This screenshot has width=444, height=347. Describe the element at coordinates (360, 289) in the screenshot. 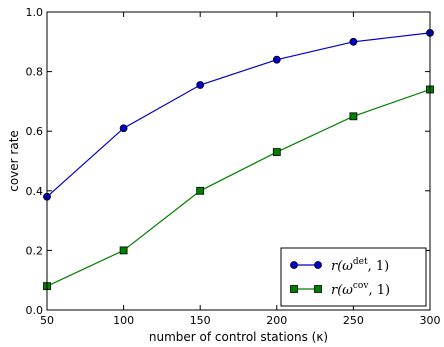

I see `legend-label: r(ωcov, 1)` at that location.